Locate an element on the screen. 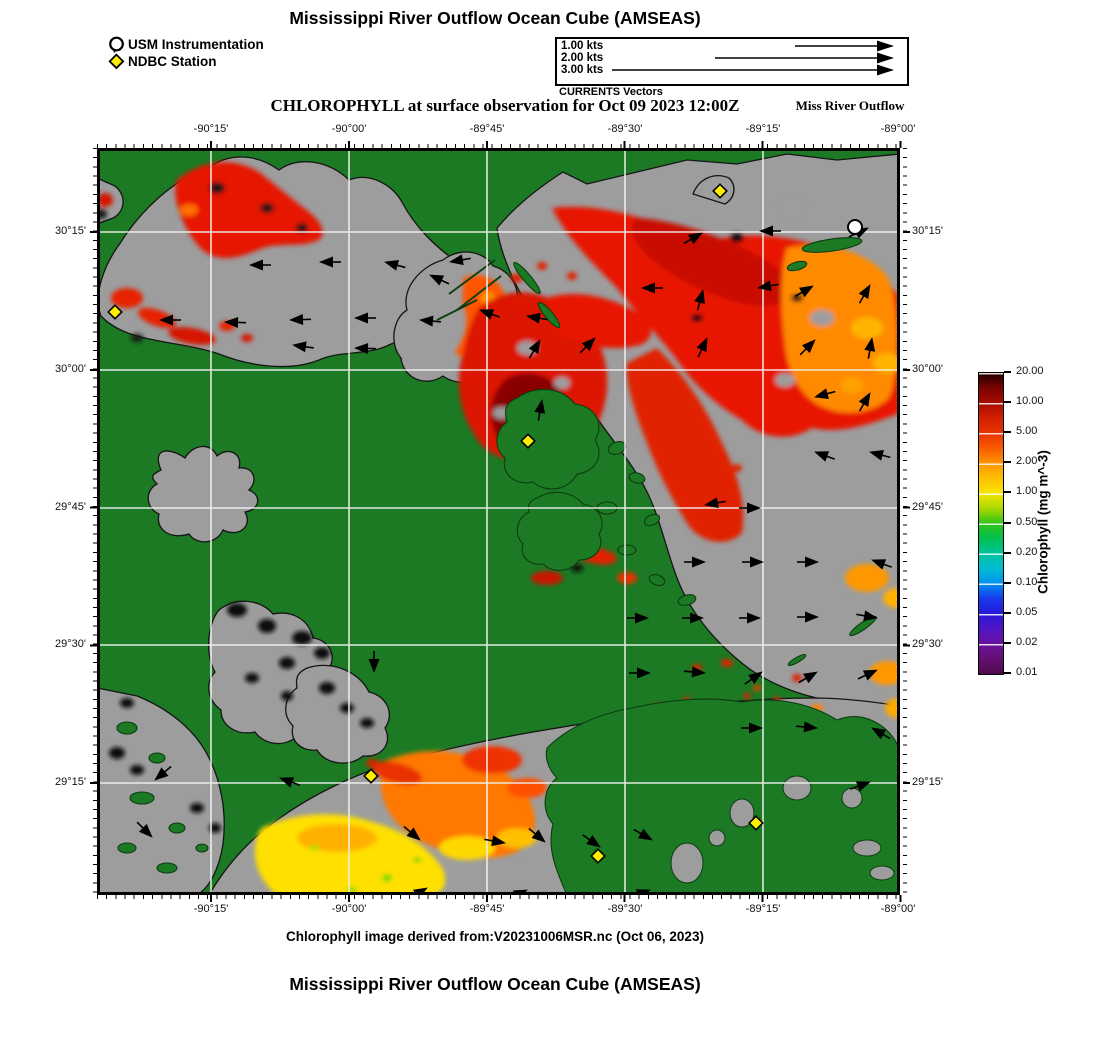 Image resolution: width=1100 pixels, height=1050 pixels. lat-tick-label-right: 29°30' is located at coordinates (927, 644).